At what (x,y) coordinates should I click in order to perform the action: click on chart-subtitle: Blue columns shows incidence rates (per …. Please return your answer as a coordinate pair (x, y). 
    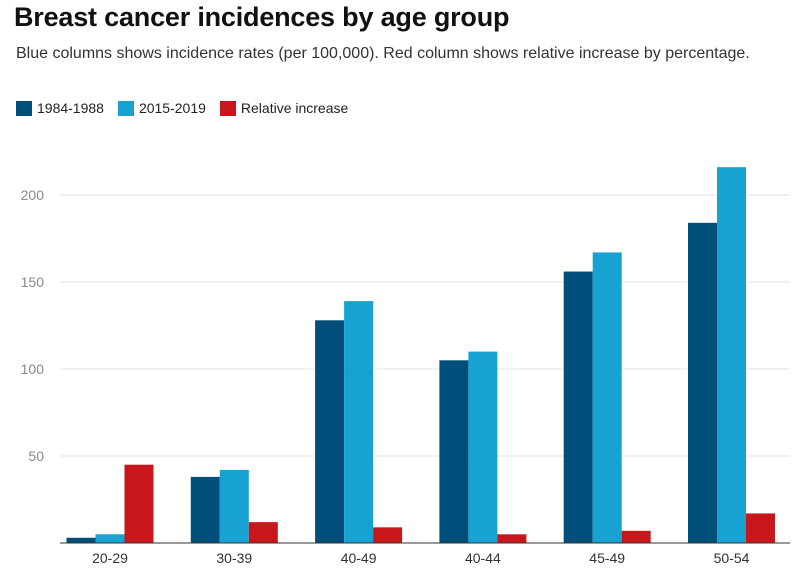
    Looking at the image, I should click on (383, 53).